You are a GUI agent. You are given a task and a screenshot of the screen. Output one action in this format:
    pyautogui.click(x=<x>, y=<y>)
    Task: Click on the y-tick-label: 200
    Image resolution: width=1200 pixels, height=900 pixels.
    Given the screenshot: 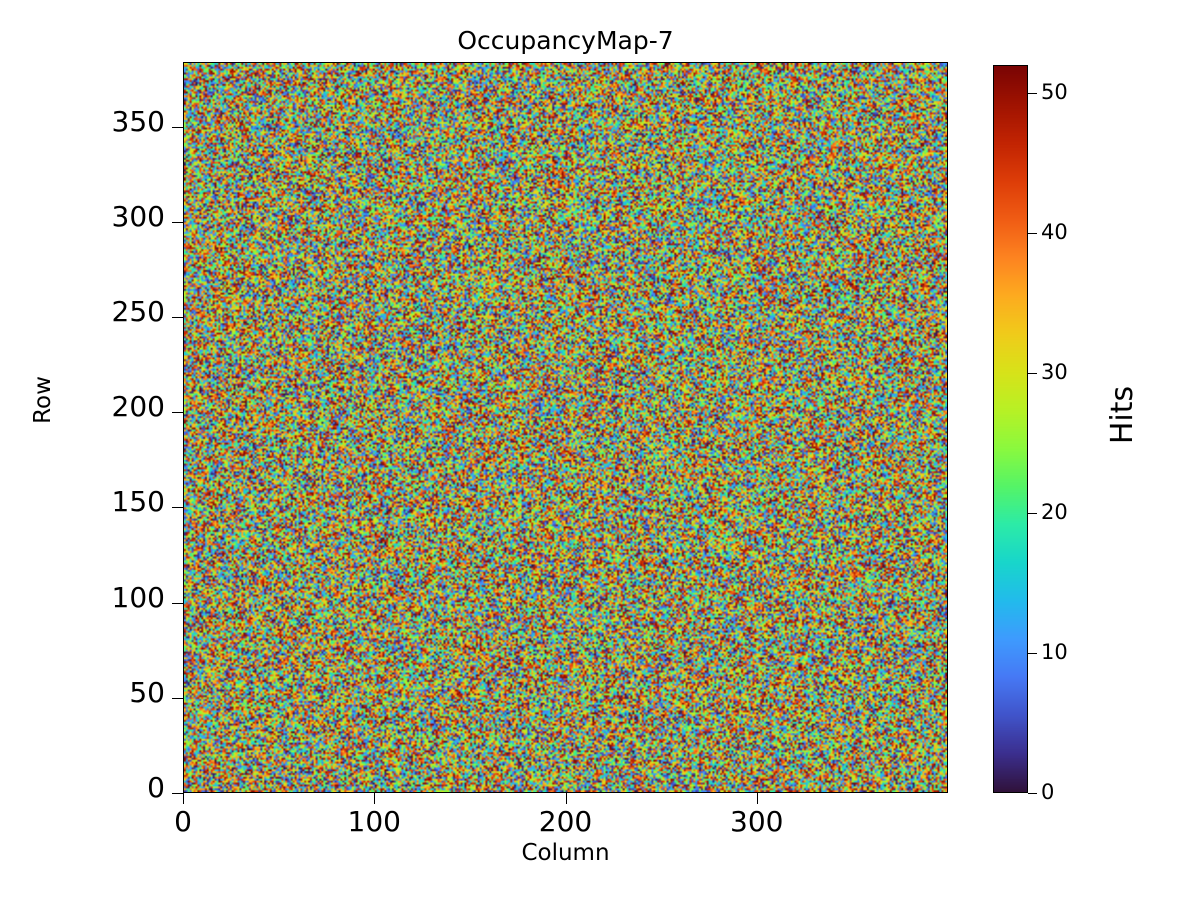 What is the action you would take?
    pyautogui.click(x=138, y=407)
    